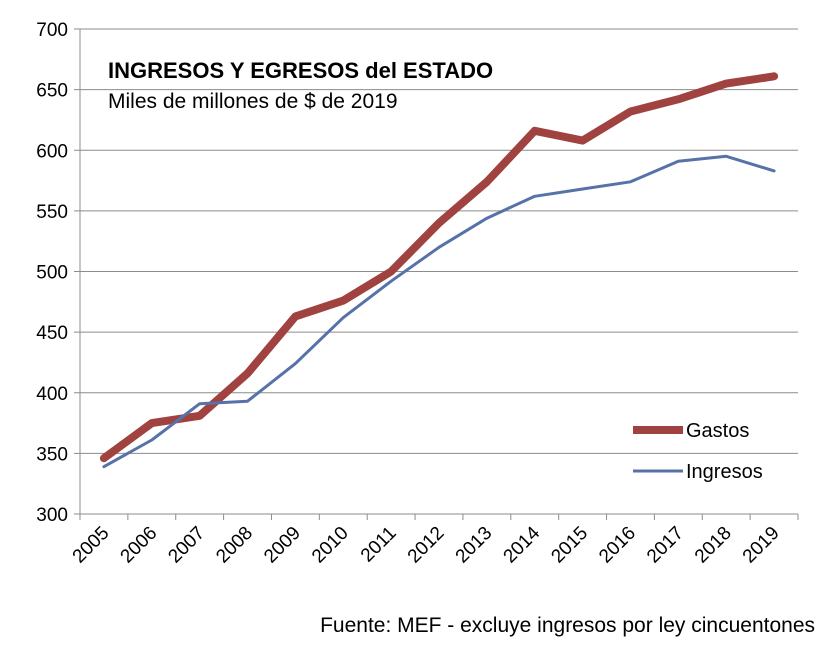 The width and height of the screenshot is (840, 647). What do you see at coordinates (717, 431) in the screenshot?
I see `legend-label-gastos: Gastos` at bounding box center [717, 431].